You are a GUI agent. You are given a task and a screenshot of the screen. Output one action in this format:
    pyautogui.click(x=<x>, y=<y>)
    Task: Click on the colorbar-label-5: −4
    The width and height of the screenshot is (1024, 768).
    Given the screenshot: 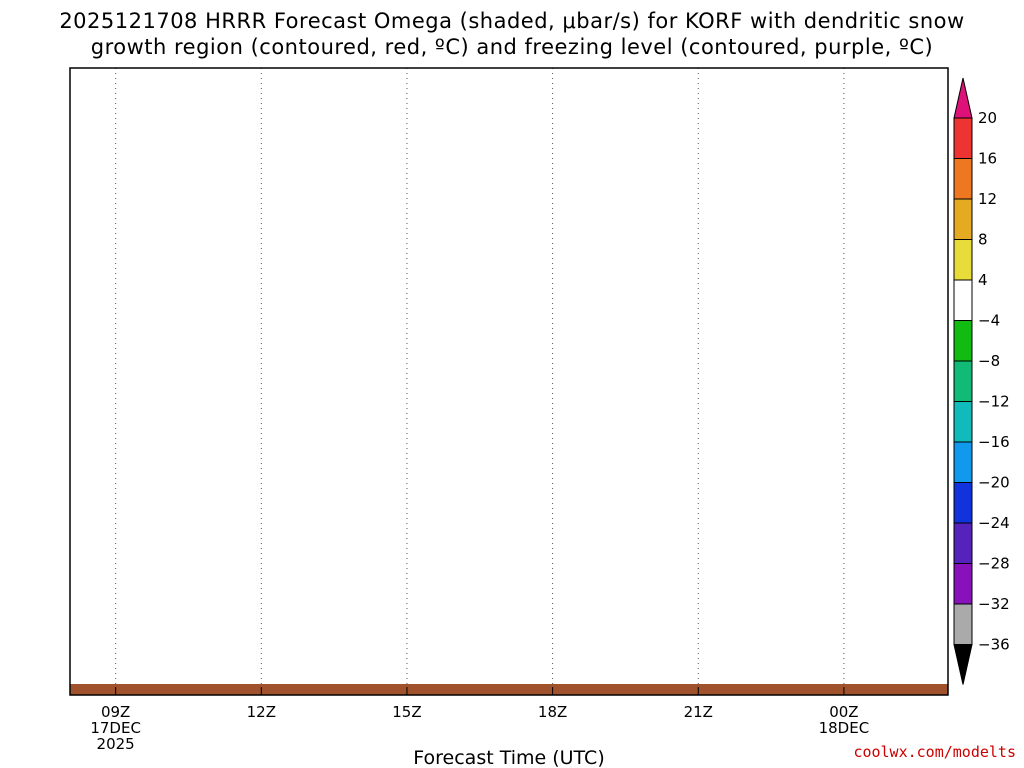 What is the action you would take?
    pyautogui.click(x=989, y=321)
    